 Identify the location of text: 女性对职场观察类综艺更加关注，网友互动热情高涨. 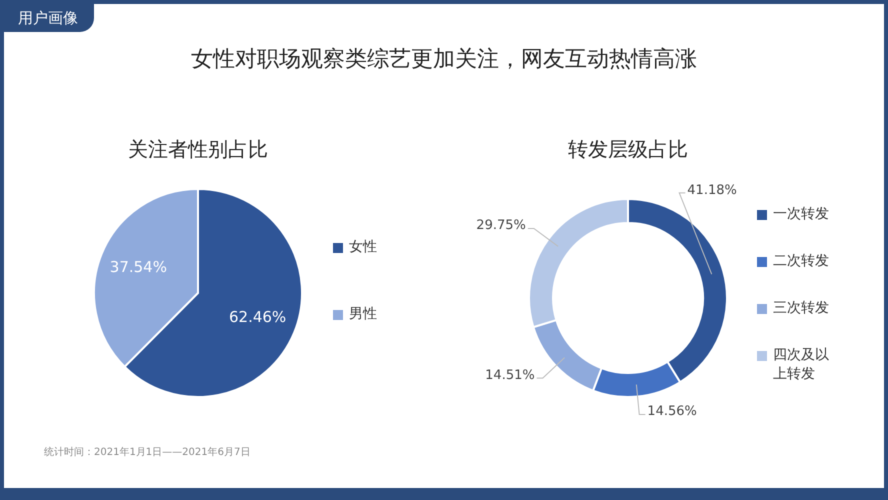
(444, 60).